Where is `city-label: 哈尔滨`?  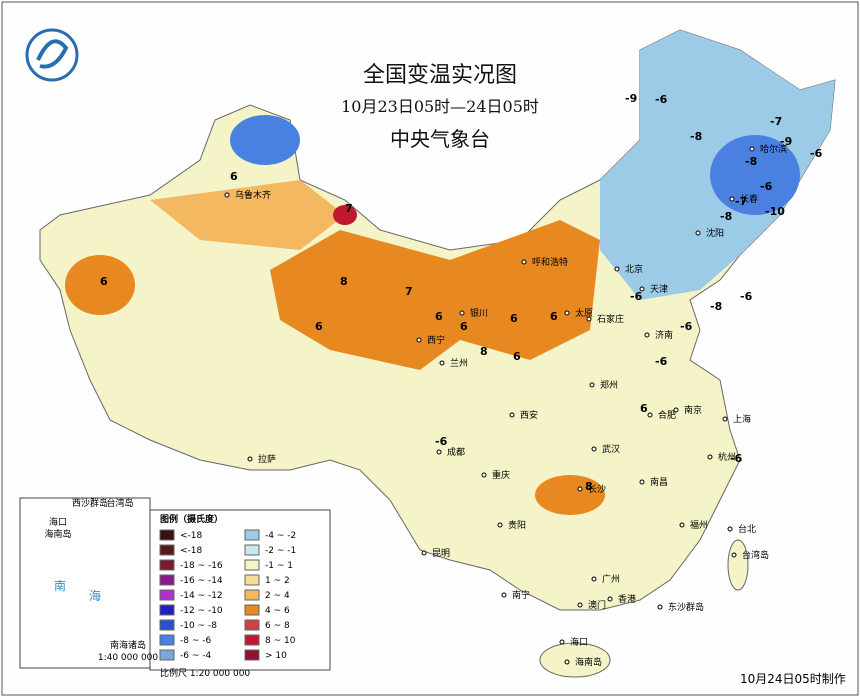
city-label: 哈尔滨 is located at coordinates (773, 149).